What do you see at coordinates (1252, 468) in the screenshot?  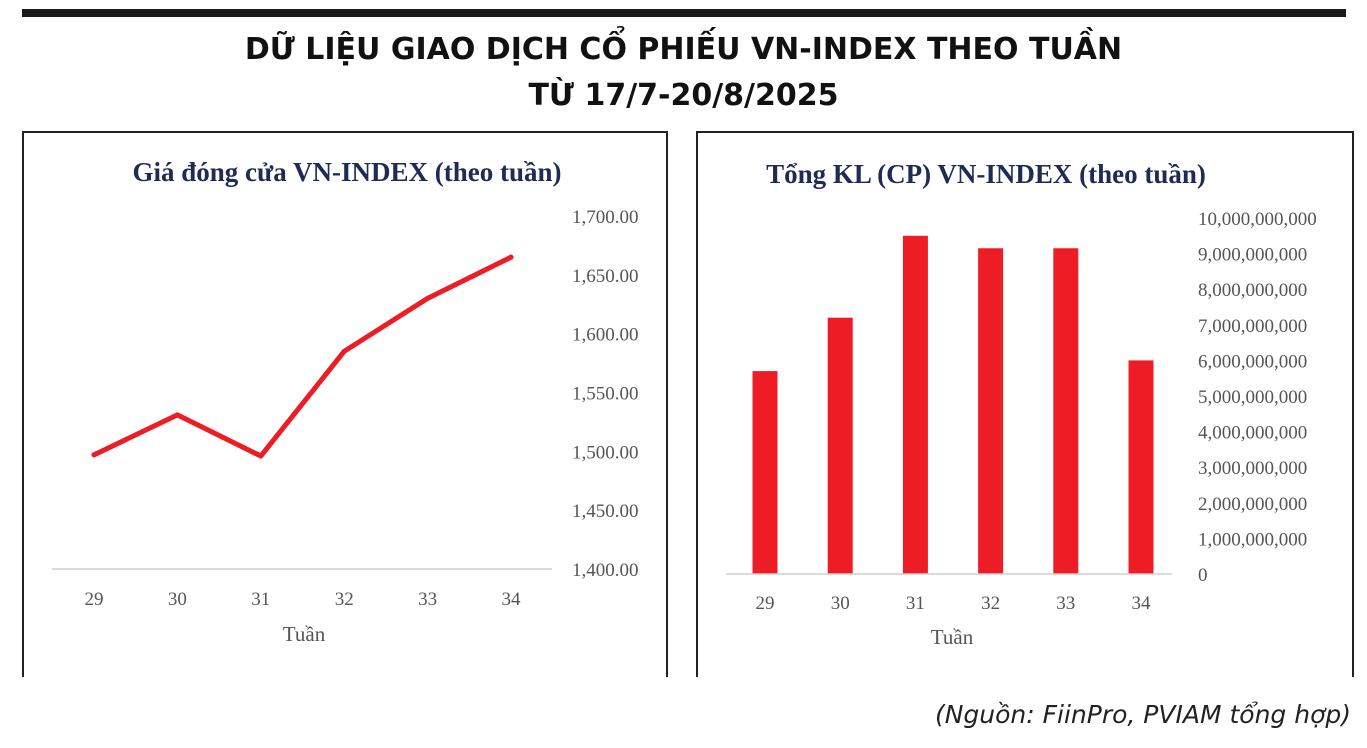 I see `y-tick-label: 3,000,000,000` at bounding box center [1252, 468].